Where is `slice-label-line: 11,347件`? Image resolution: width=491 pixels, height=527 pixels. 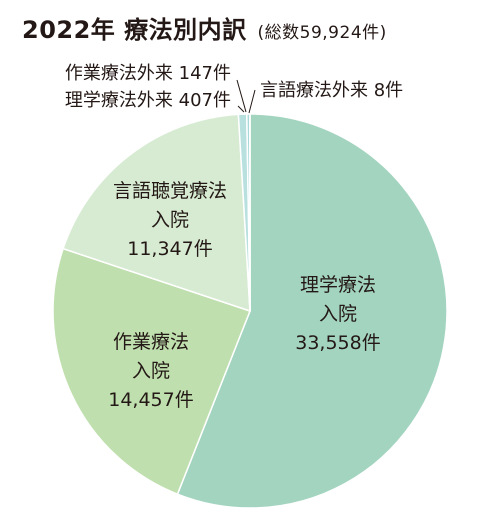
slice-label-line: 11,347件 is located at coordinates (169, 249).